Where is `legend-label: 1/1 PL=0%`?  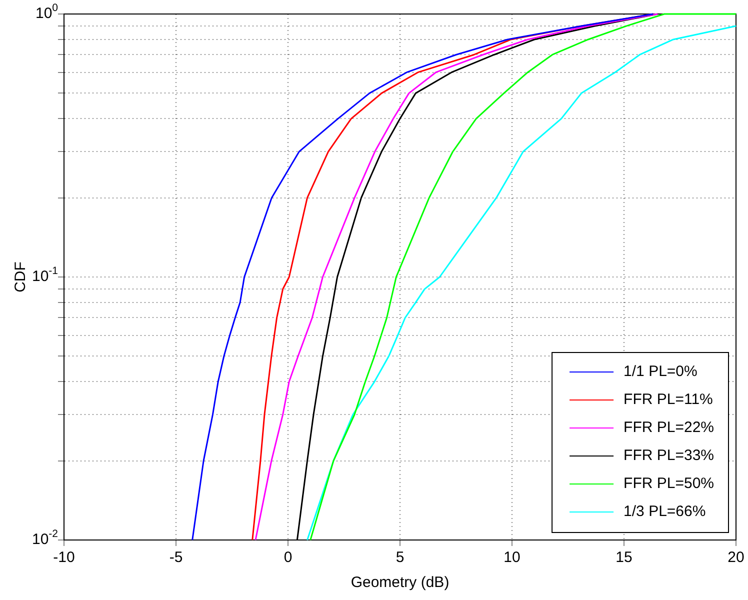 legend-label: 1/1 PL=0% is located at coordinates (661, 371).